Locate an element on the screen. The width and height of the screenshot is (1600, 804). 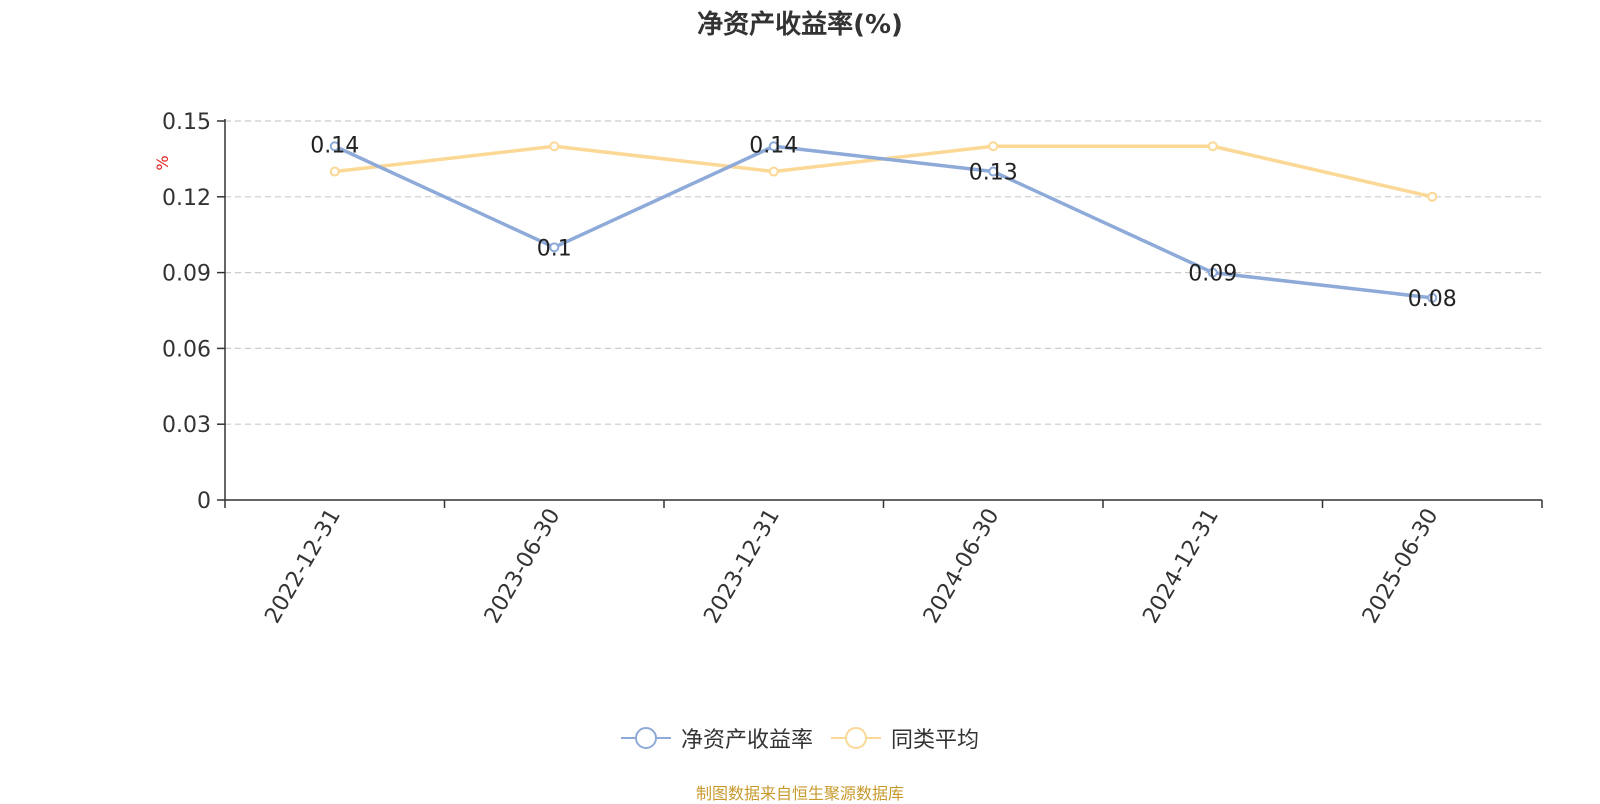
data-label: 0.1 is located at coordinates (554, 248).